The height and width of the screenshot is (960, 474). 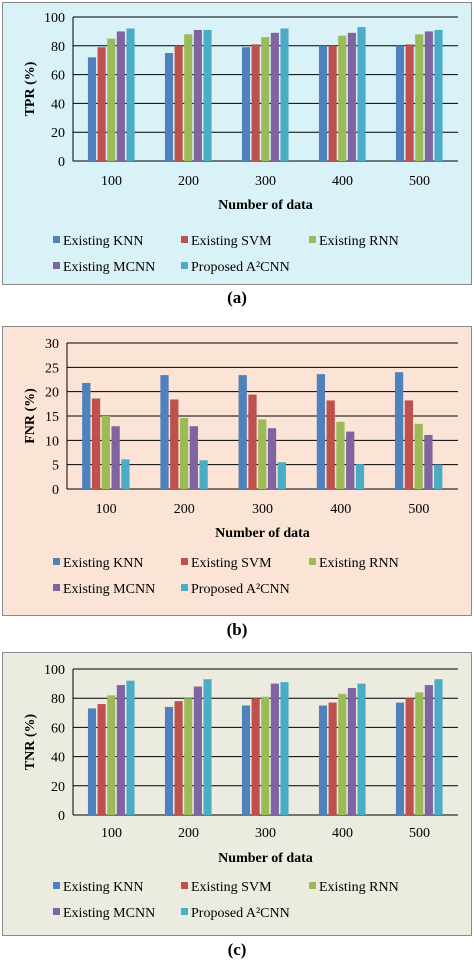 I want to click on legend-label: Existing MCNN, so click(x=109, y=589).